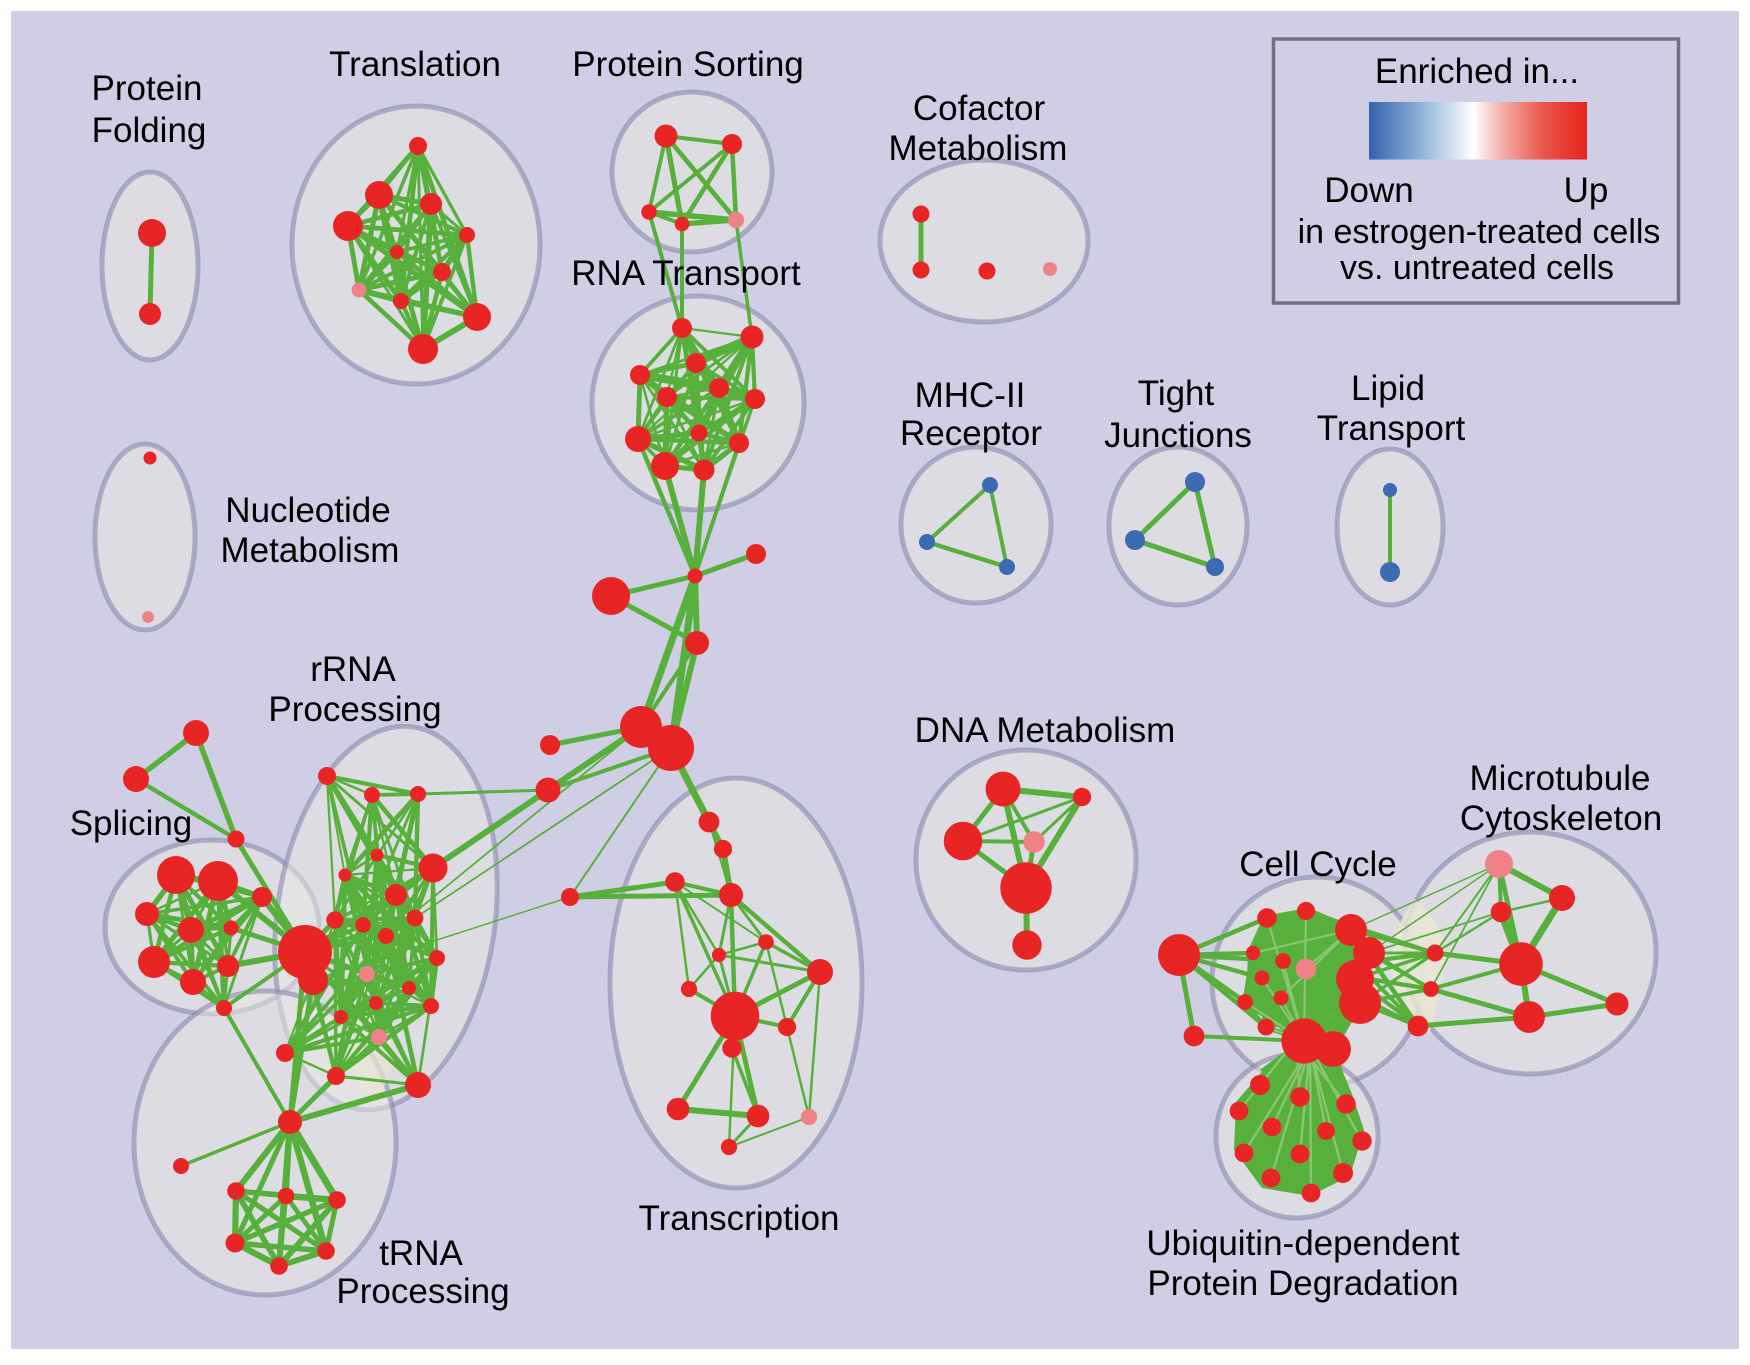 This screenshot has width=1750, height=1365. Describe the element at coordinates (1391, 428) in the screenshot. I see `svg-text: Transport` at that location.